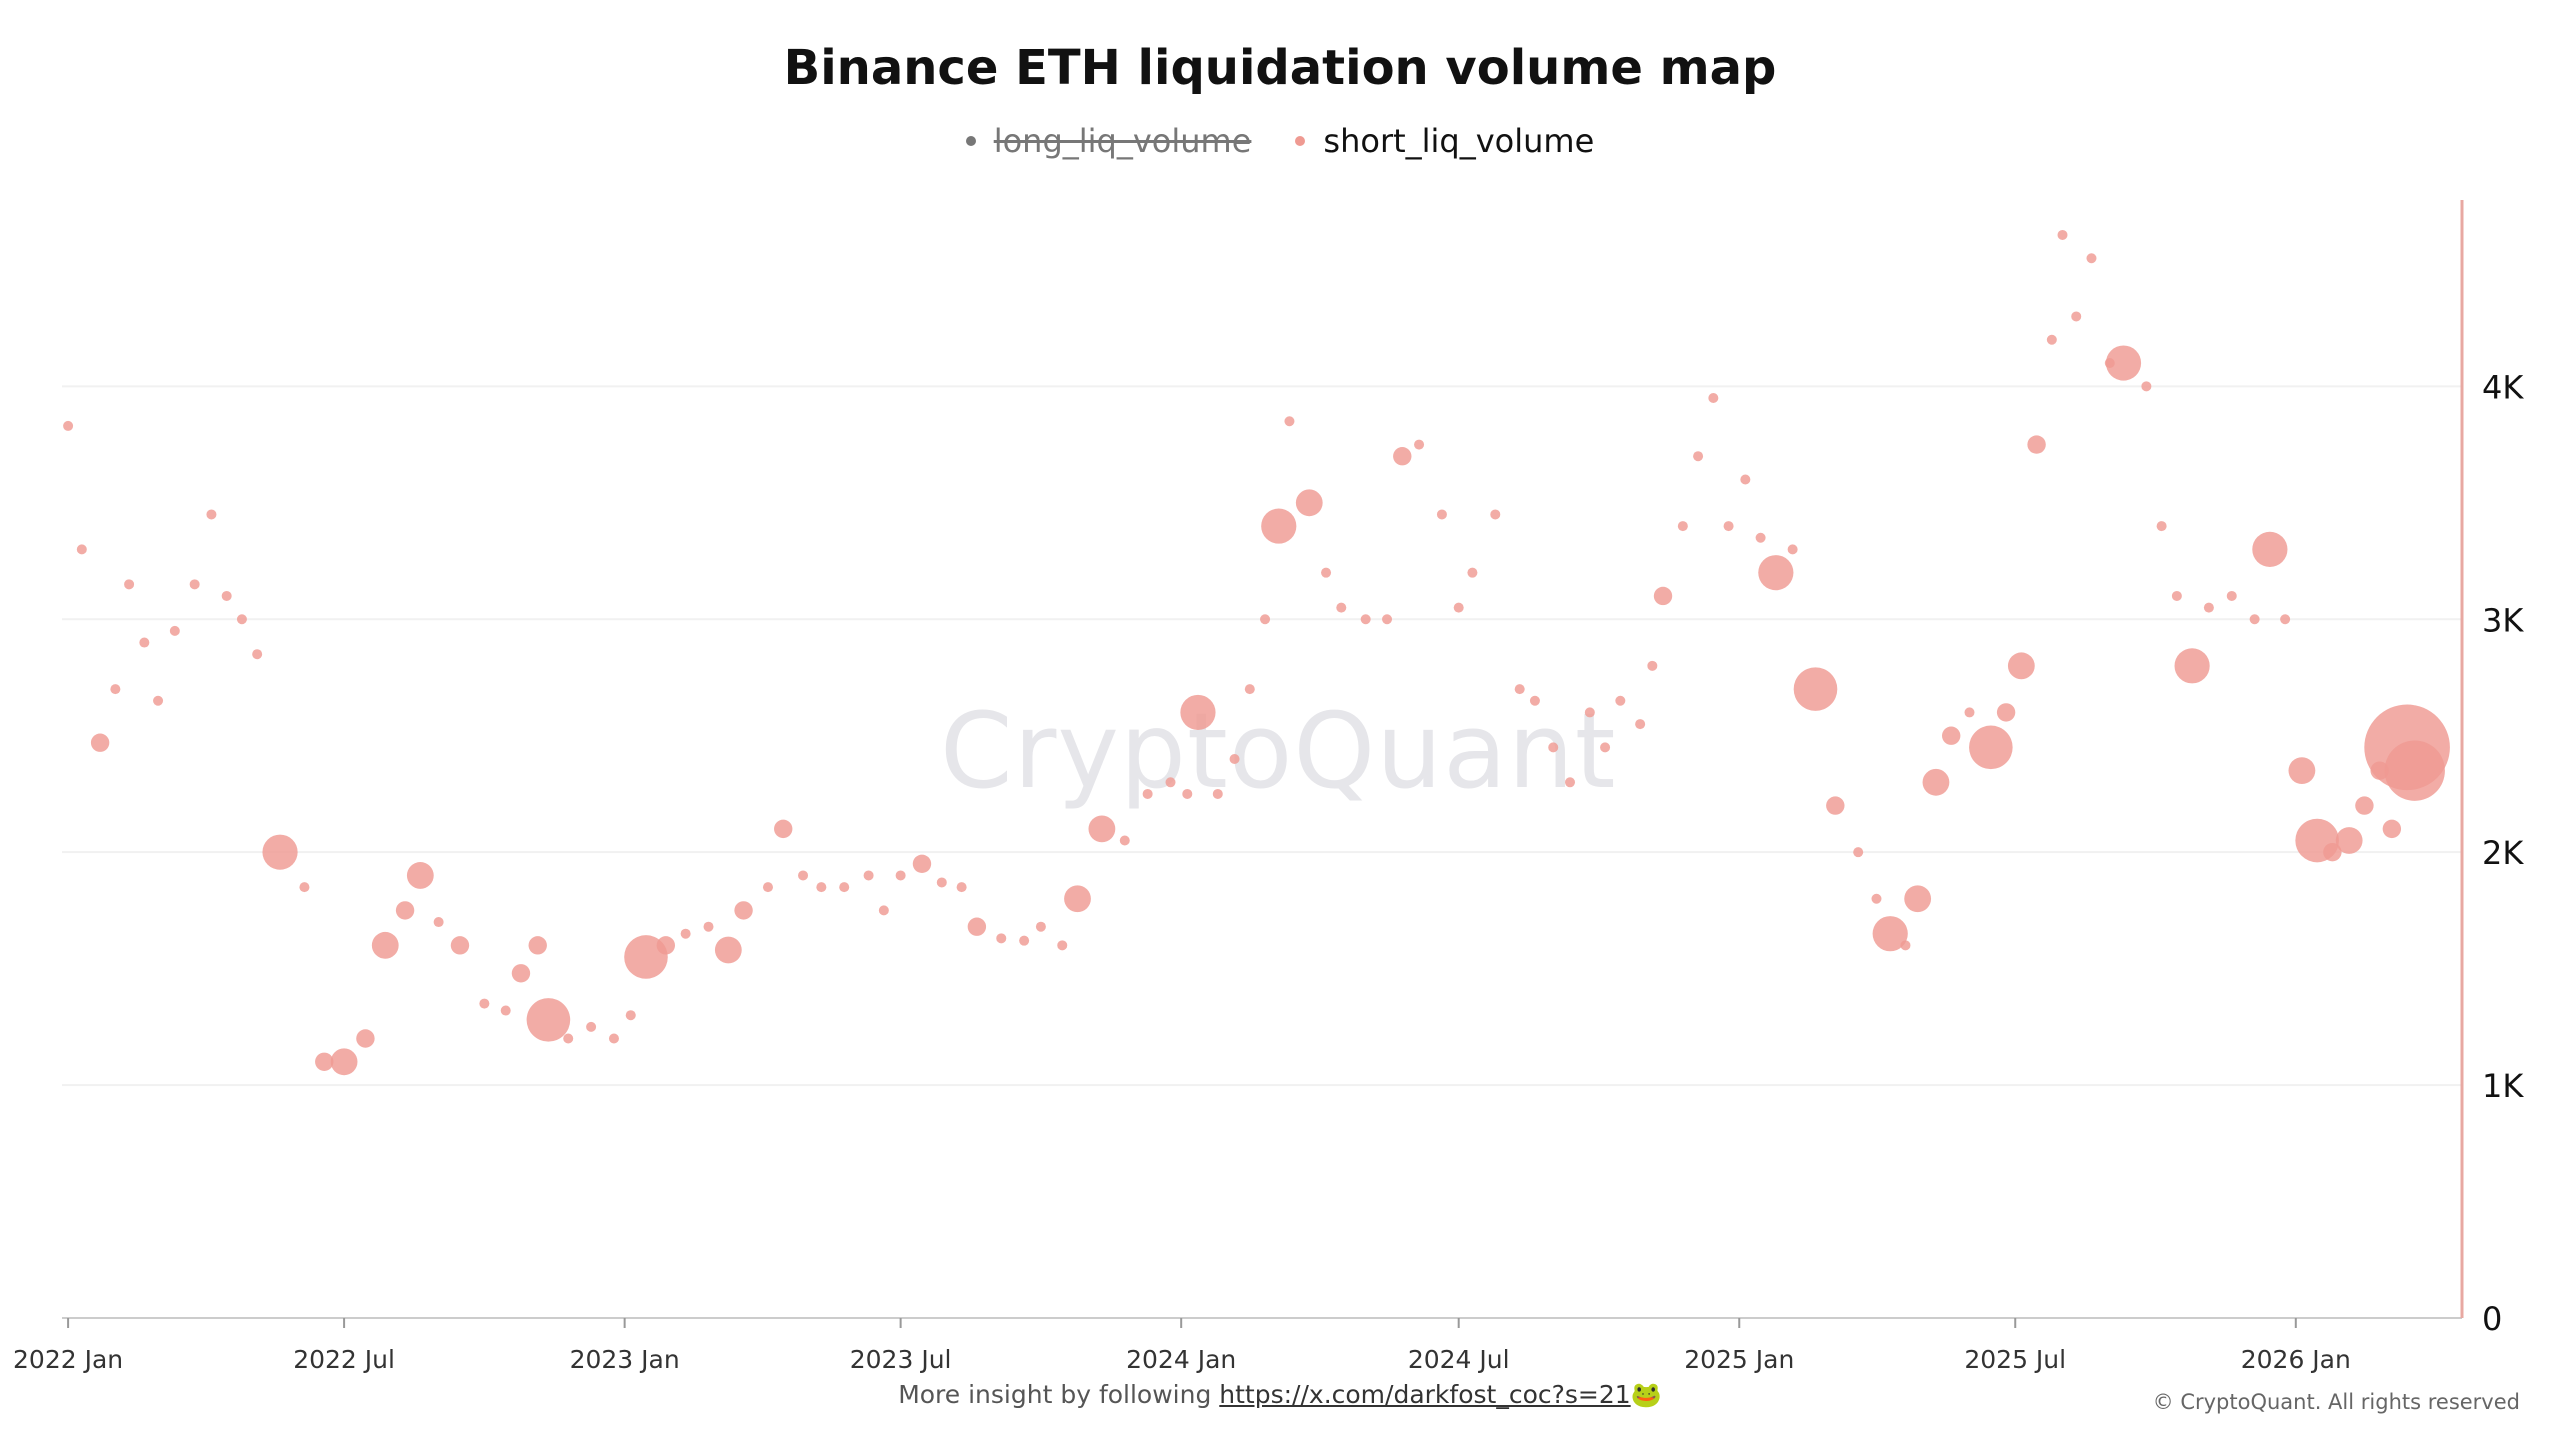 The width and height of the screenshot is (2560, 1440). Describe the element at coordinates (1459, 1359) in the screenshot. I see `x-tick-label: 2024 Jul` at that location.